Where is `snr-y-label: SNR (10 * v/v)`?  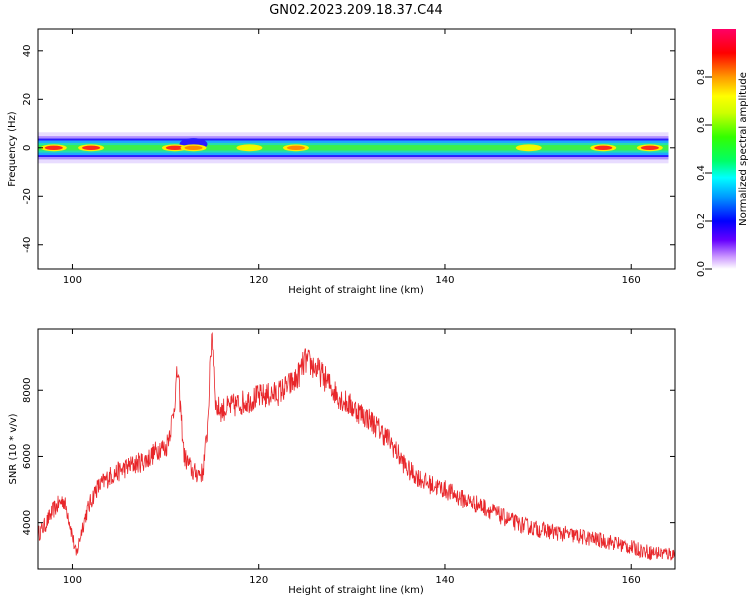 snr-y-label: SNR (10 * v/v) is located at coordinates (13, 448).